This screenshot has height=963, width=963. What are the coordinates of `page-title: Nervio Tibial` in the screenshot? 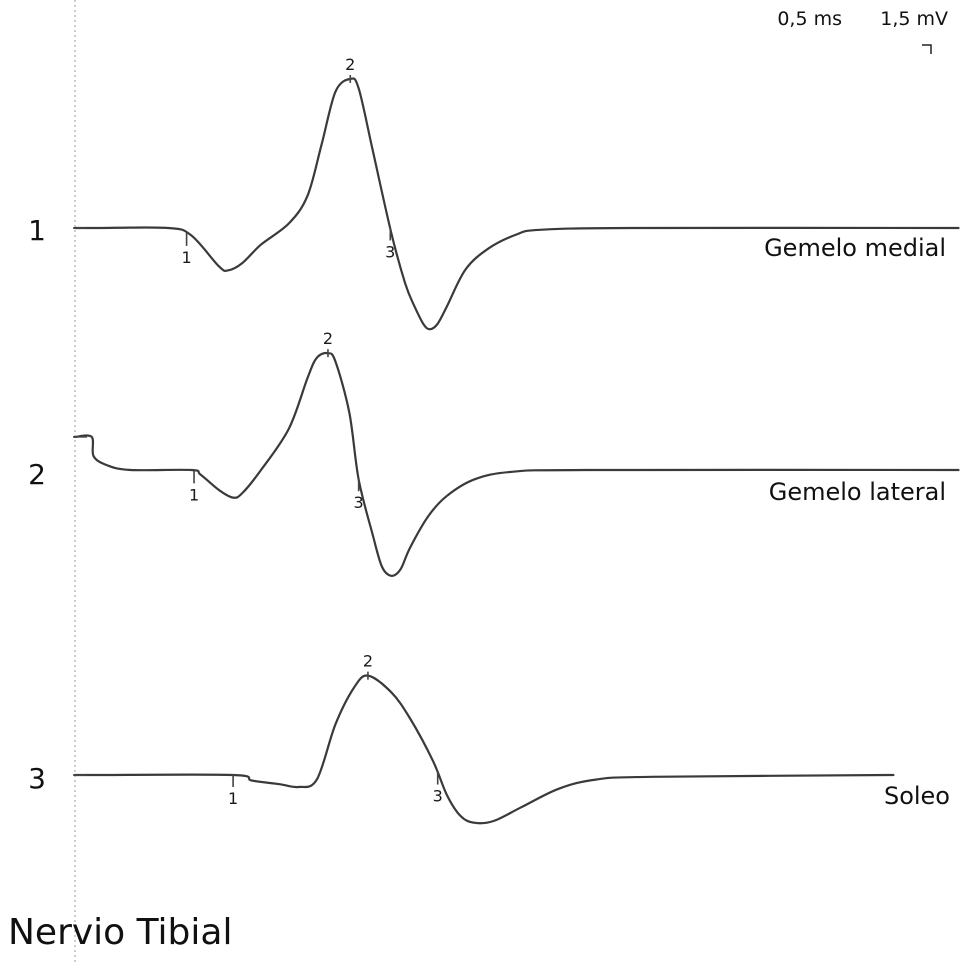 It's located at (120, 932).